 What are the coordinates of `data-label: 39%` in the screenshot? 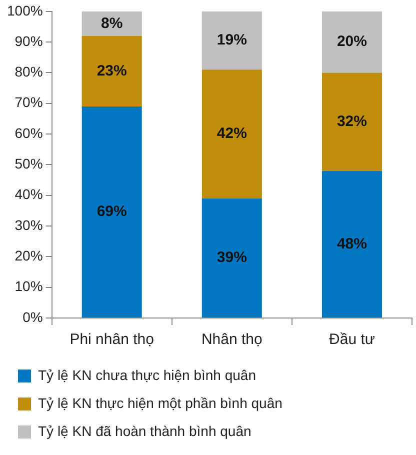 It's located at (231, 257).